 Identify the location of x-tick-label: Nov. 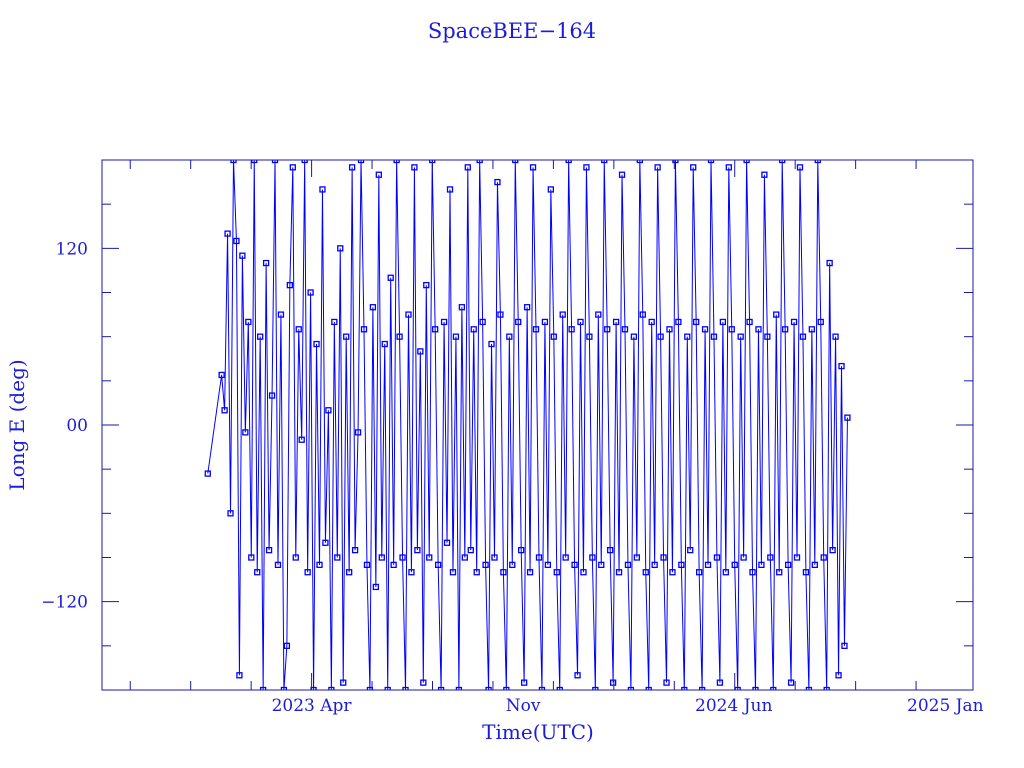
(523, 706).